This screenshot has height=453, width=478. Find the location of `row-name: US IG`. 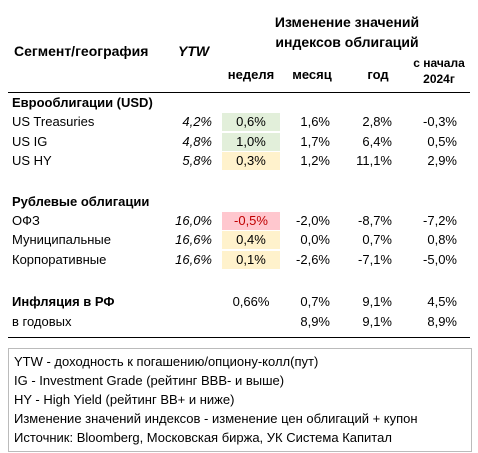

row-name: US IG is located at coordinates (30, 141).